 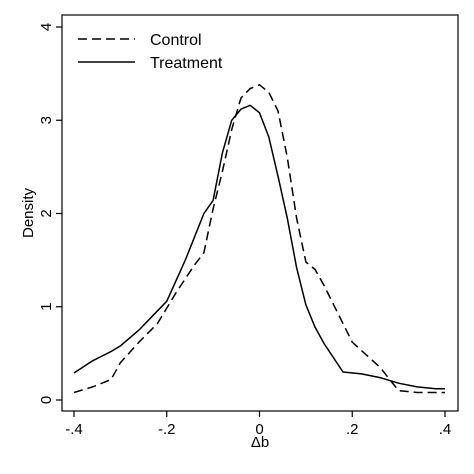 I want to click on x-tick-label: -.4, so click(x=74, y=429).